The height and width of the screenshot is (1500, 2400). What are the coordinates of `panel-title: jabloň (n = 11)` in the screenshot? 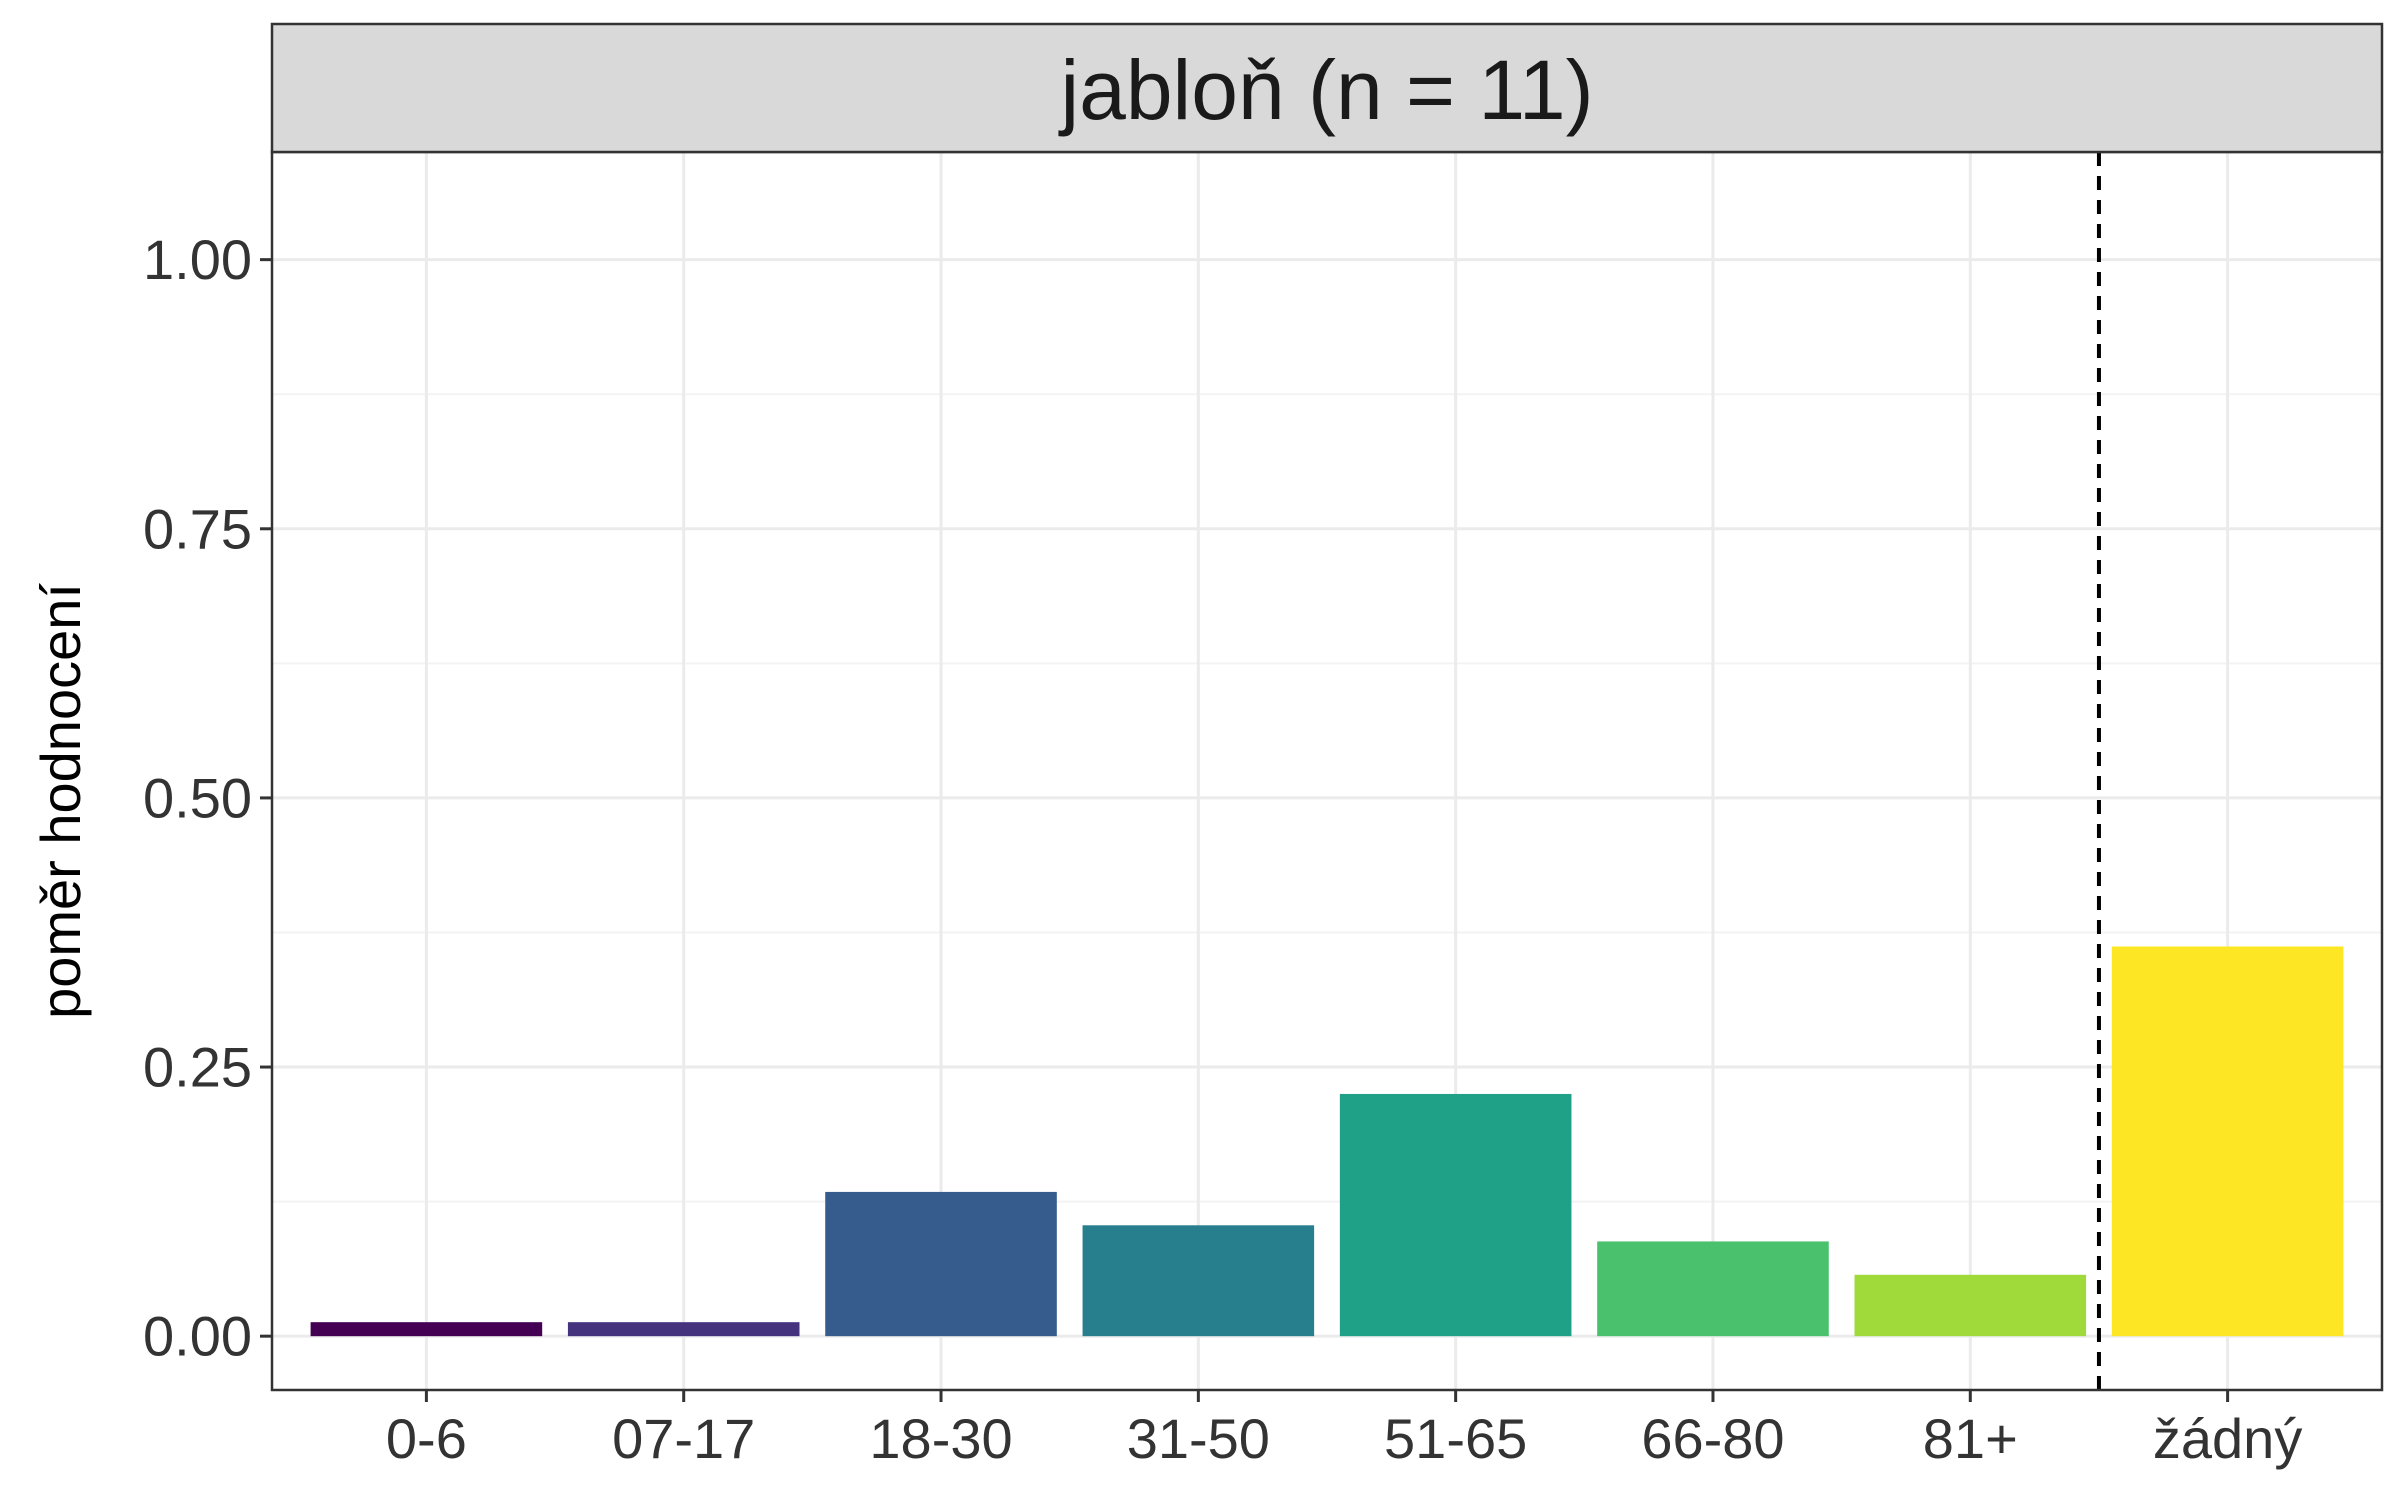 It's located at (1325, 90).